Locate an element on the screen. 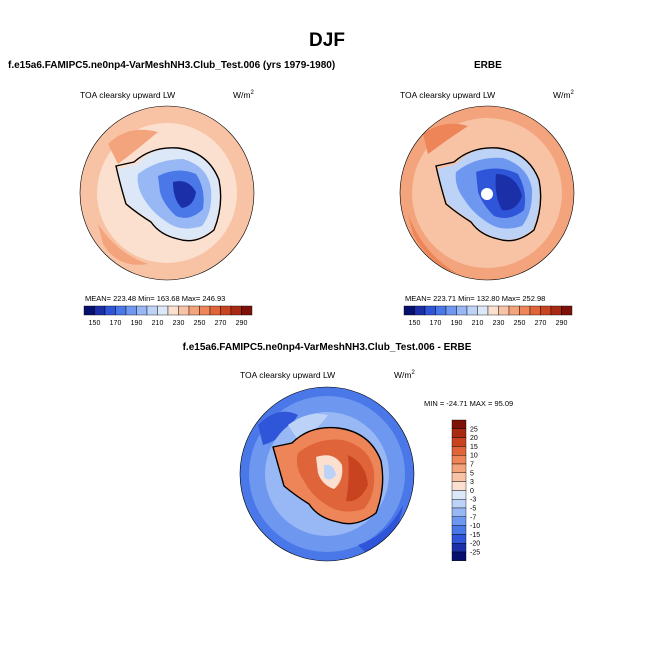 Image resolution: width=654 pixels, height=654 pixels. diff-polar-map is located at coordinates (327, 474).